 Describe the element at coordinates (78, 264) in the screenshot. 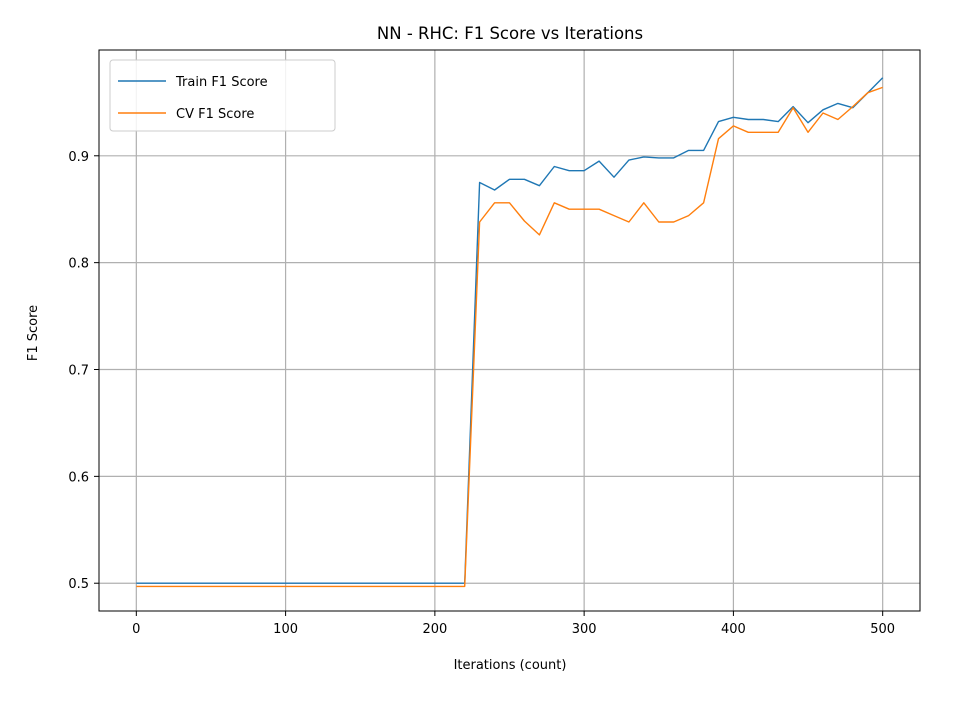

I see `y-tick-label: 0.8` at that location.